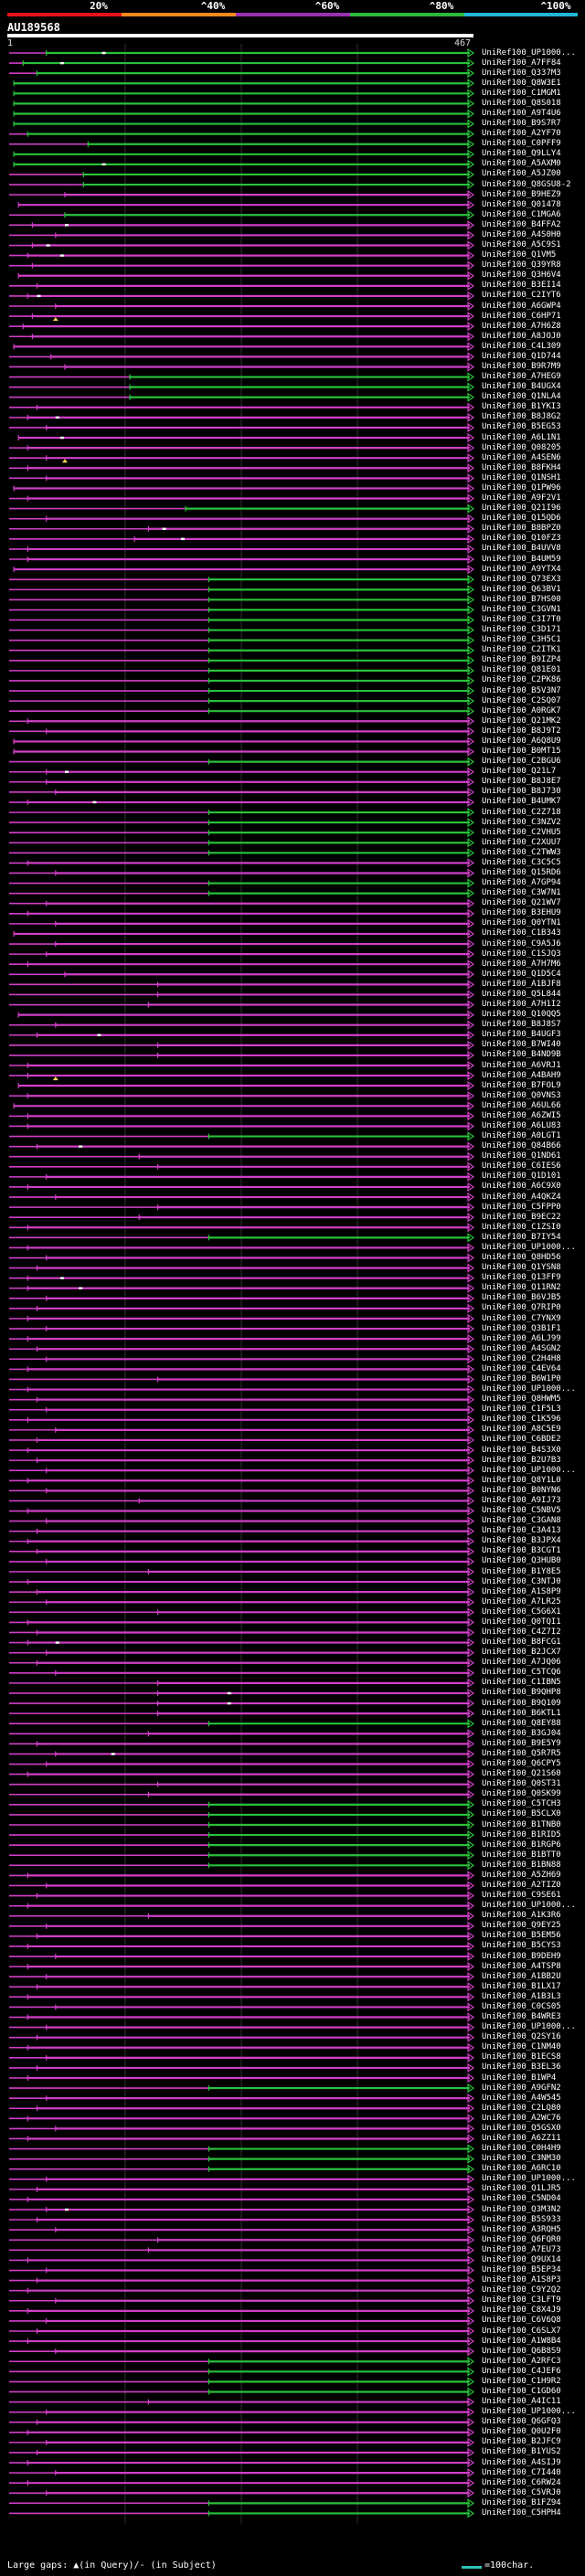 The width and height of the screenshot is (585, 2576). What do you see at coordinates (521, 741) in the screenshot?
I see `hit-label: UniRef100_A6Q8U9` at bounding box center [521, 741].